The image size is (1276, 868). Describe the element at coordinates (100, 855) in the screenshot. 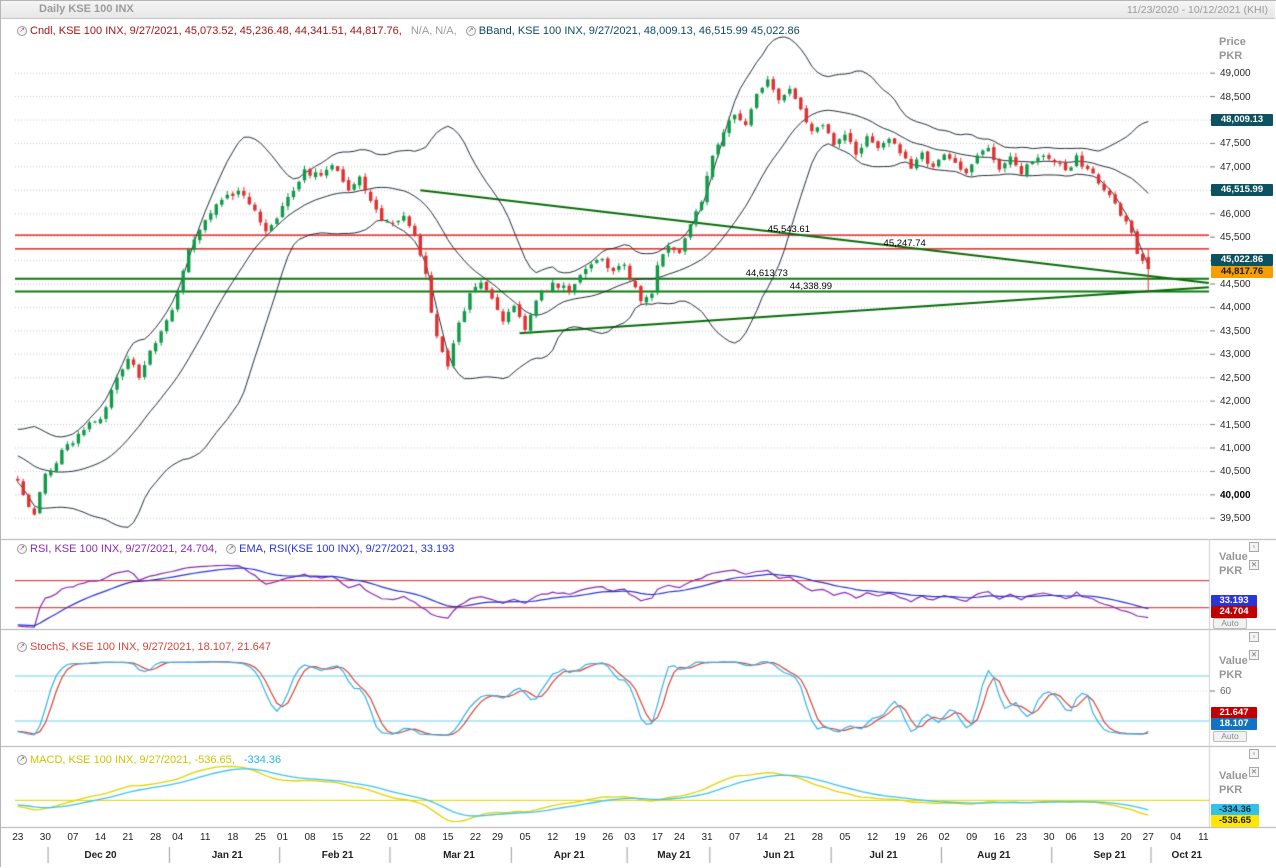

I see `x-axis-month-label: Dec 20` at that location.